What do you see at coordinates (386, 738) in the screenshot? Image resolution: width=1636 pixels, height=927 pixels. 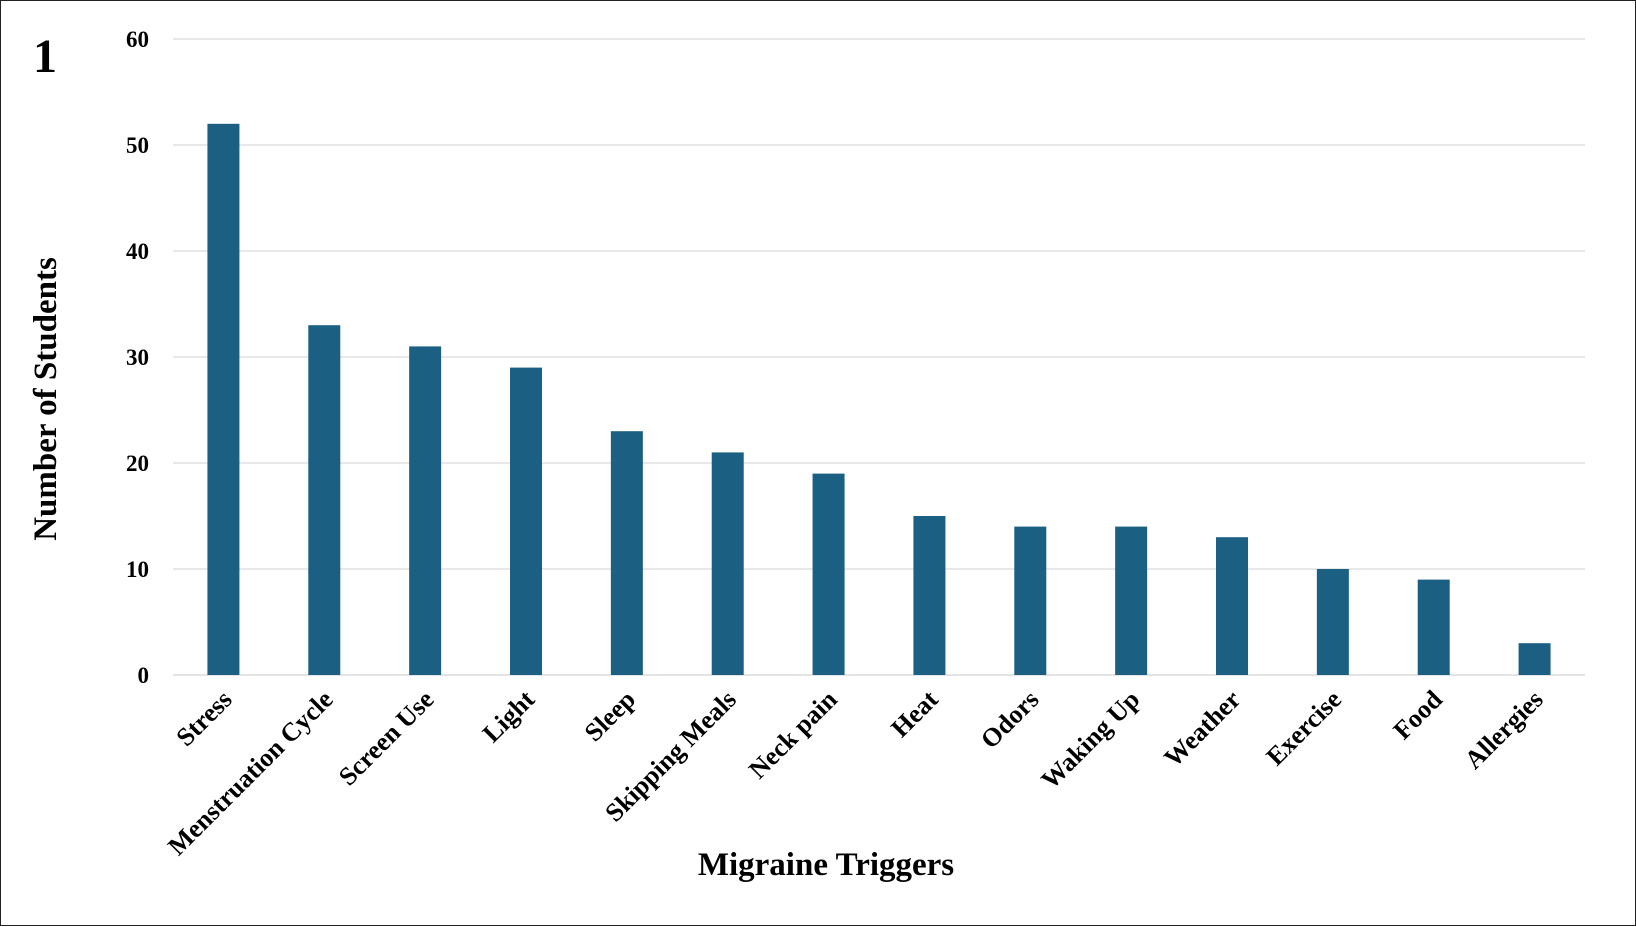 I see `x-tick-label: Screen Use` at bounding box center [386, 738].